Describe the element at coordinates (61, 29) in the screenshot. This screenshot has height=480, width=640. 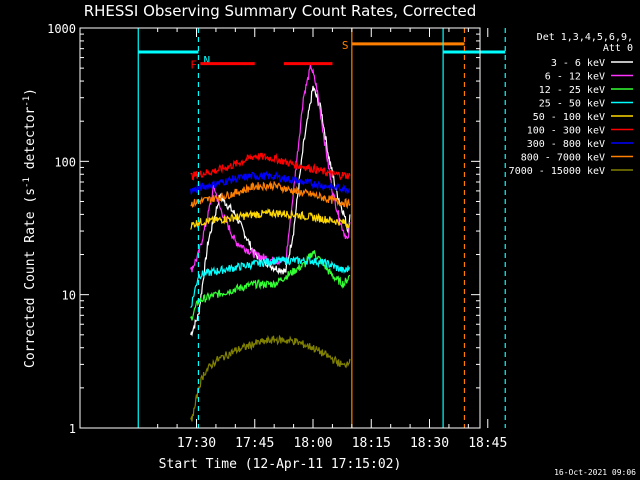
I see `y-tick-label-3: 1000` at that location.